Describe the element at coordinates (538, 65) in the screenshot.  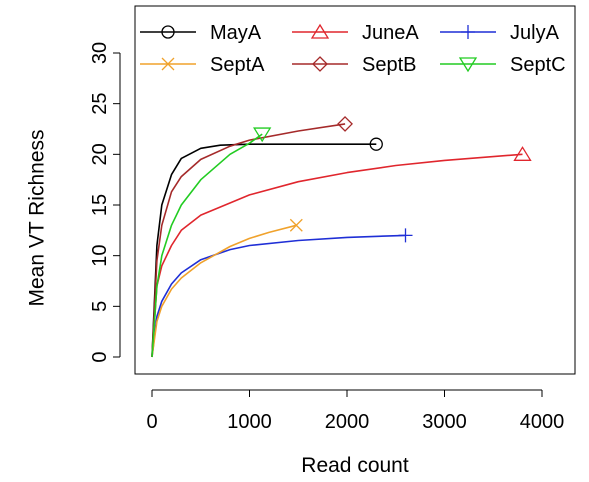
I see `legend-label: SeptC` at that location.